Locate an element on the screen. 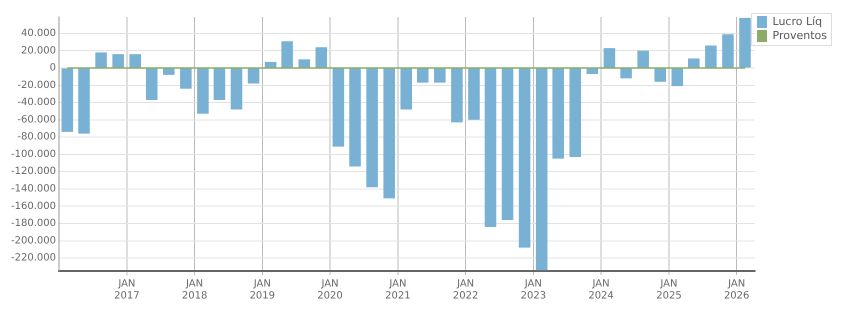 The height and width of the screenshot is (313, 851). y-tick-label: -120.000 is located at coordinates (33, 172).